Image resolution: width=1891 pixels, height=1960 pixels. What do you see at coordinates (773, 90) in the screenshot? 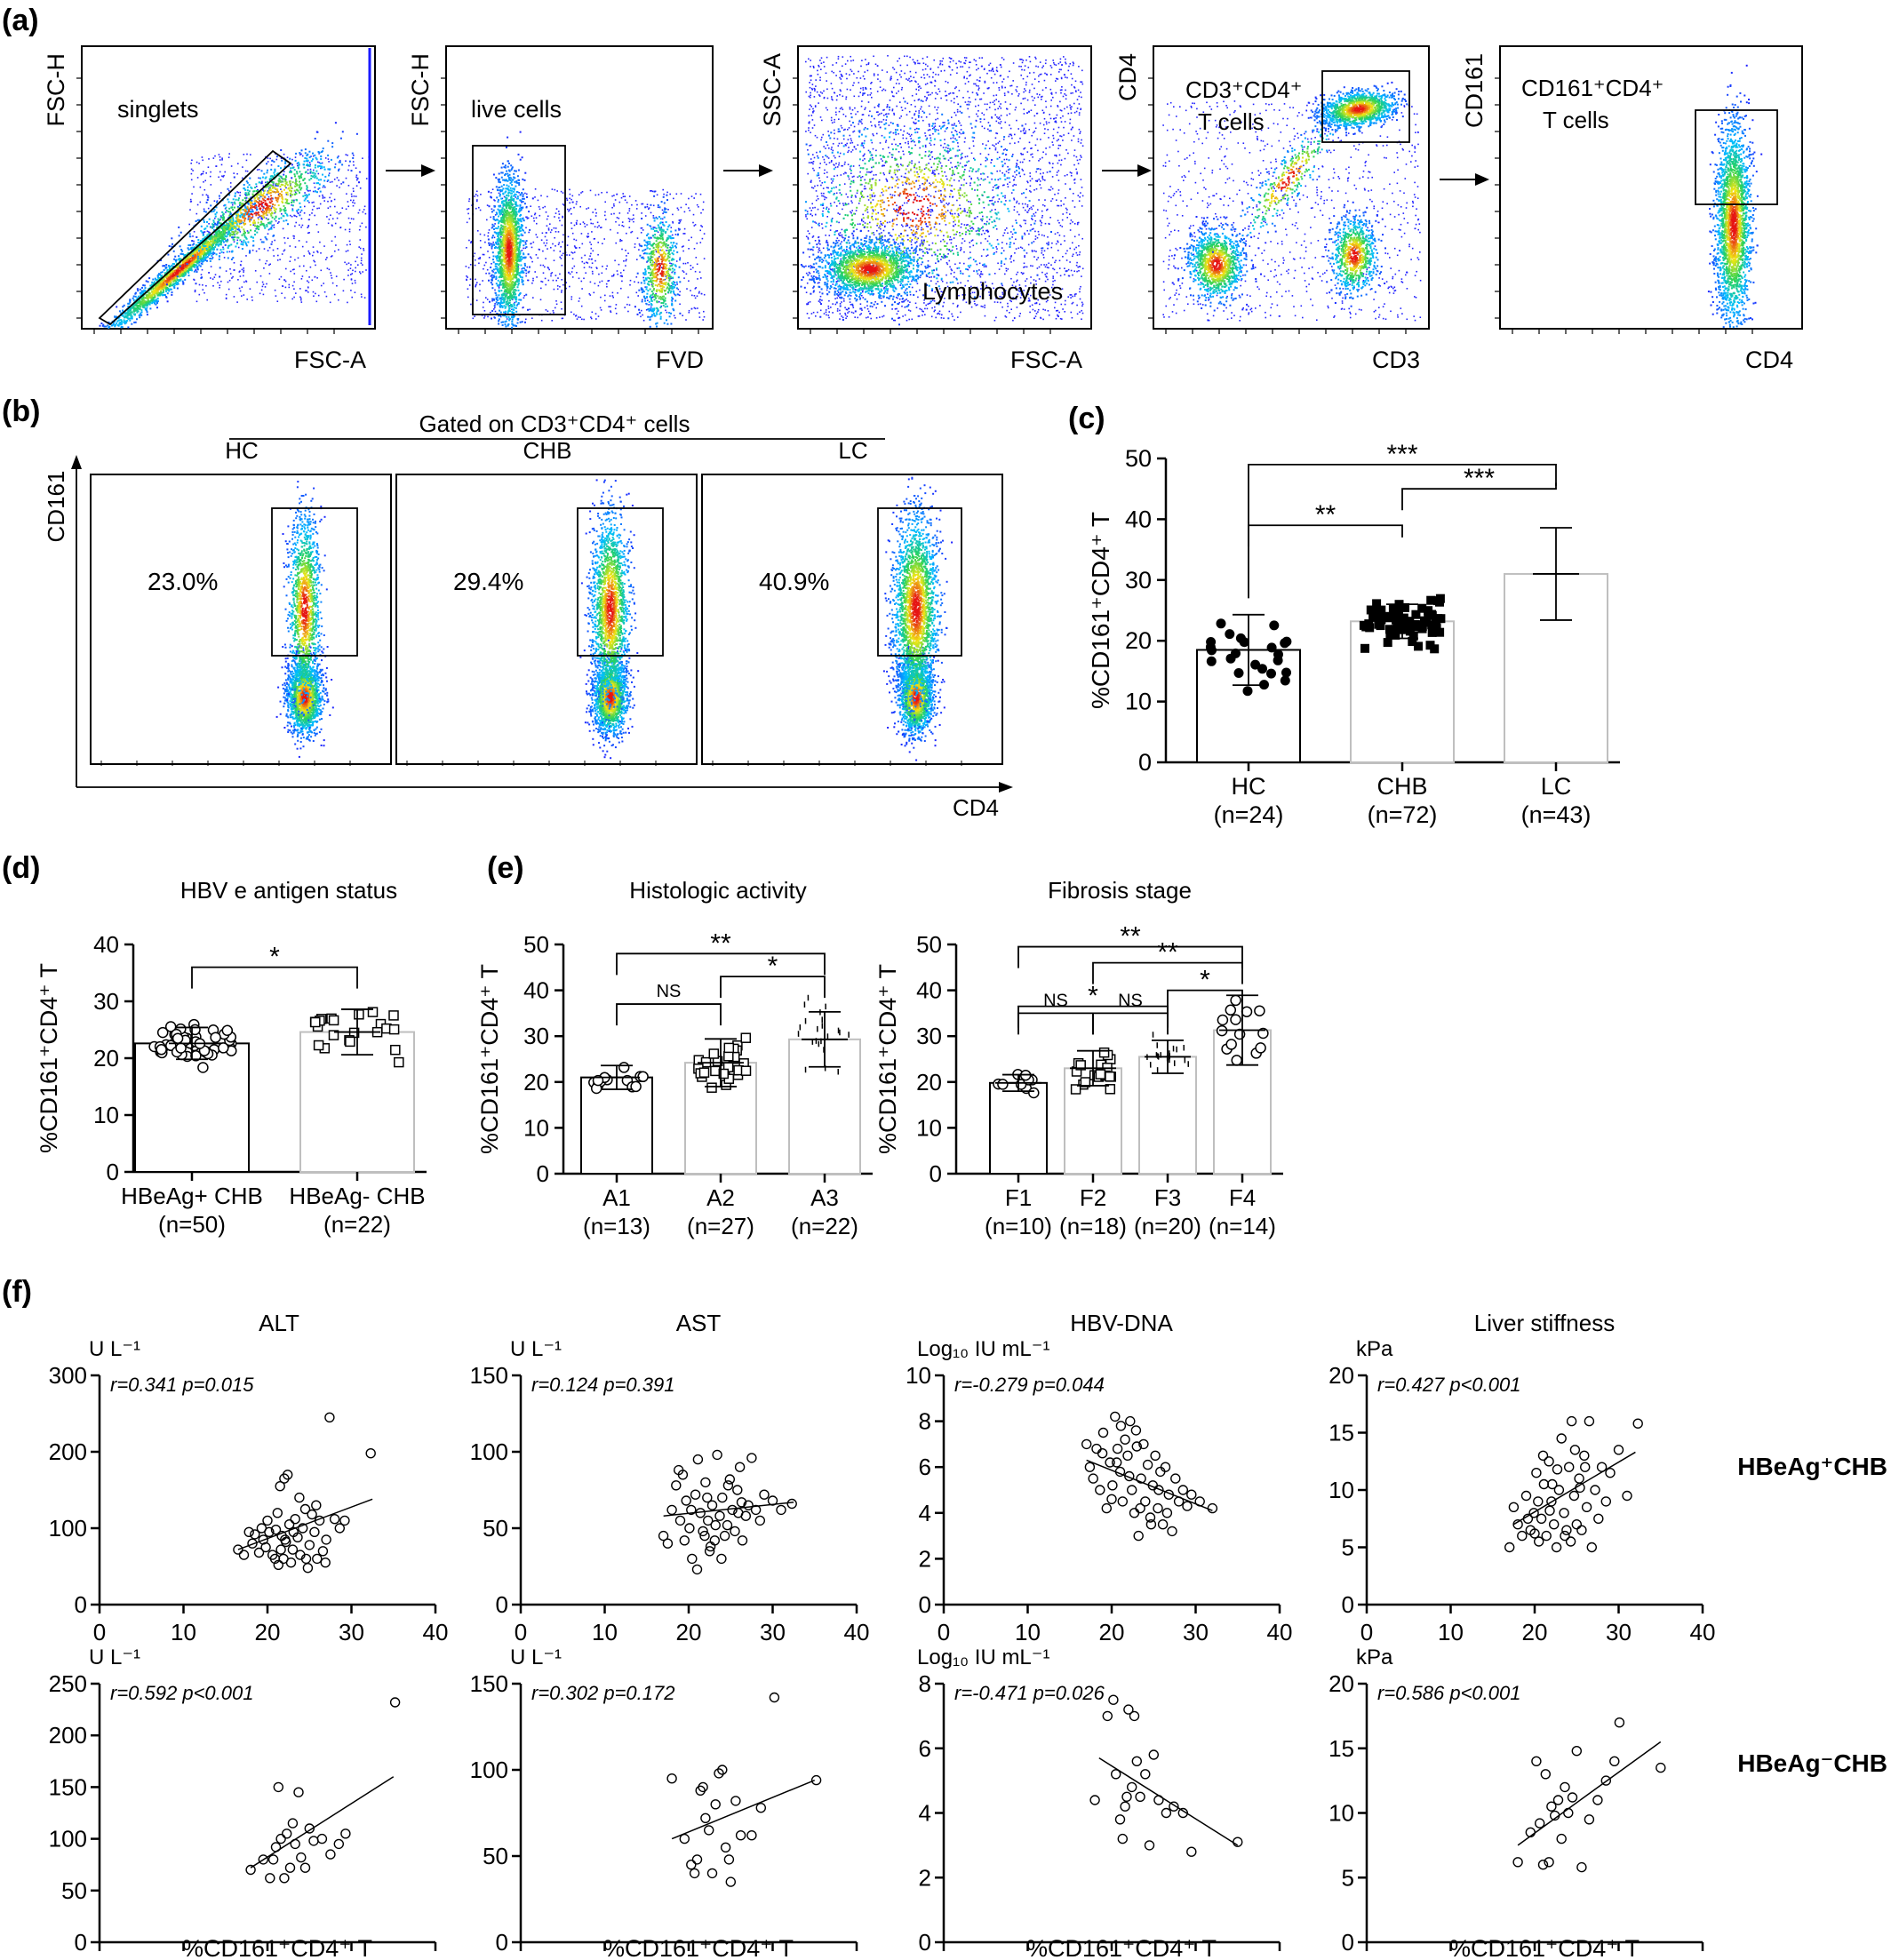
I see `gating-y-label: SSC-A` at bounding box center [773, 90].